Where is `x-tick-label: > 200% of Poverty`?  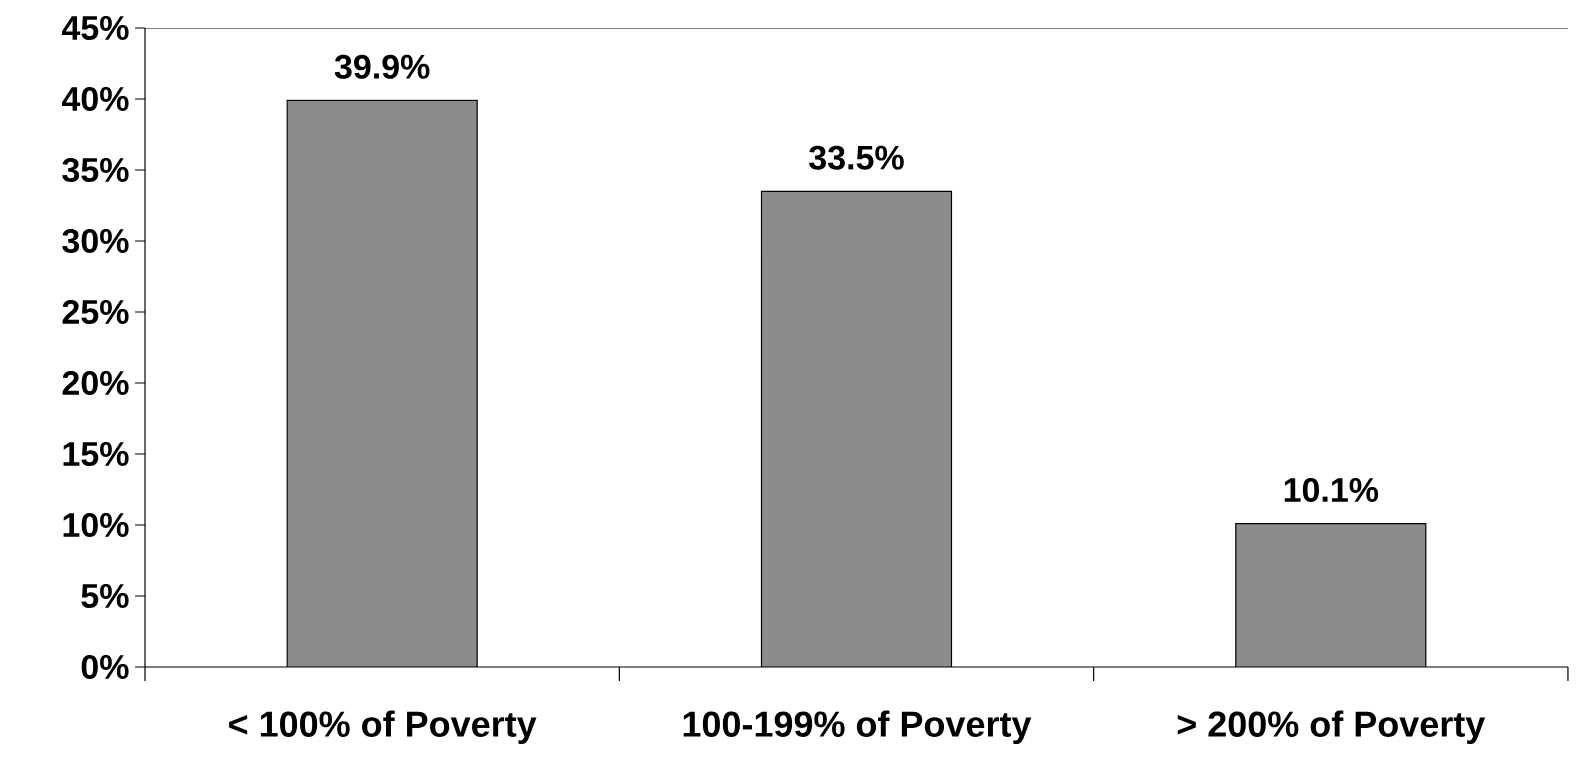
x-tick-label: > 200% of Poverty is located at coordinates (1331, 727).